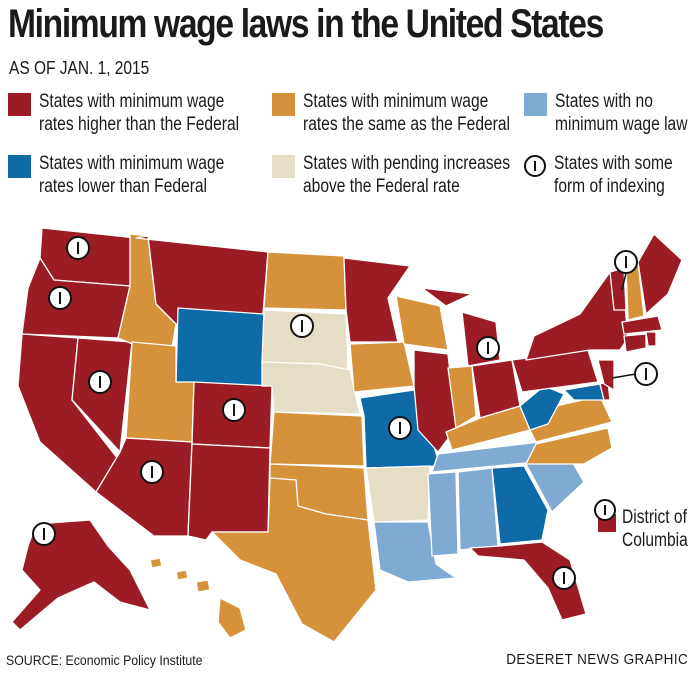 Image resolution: width=696 pixels, height=674 pixels. I want to click on state-ak, so click(81, 575).